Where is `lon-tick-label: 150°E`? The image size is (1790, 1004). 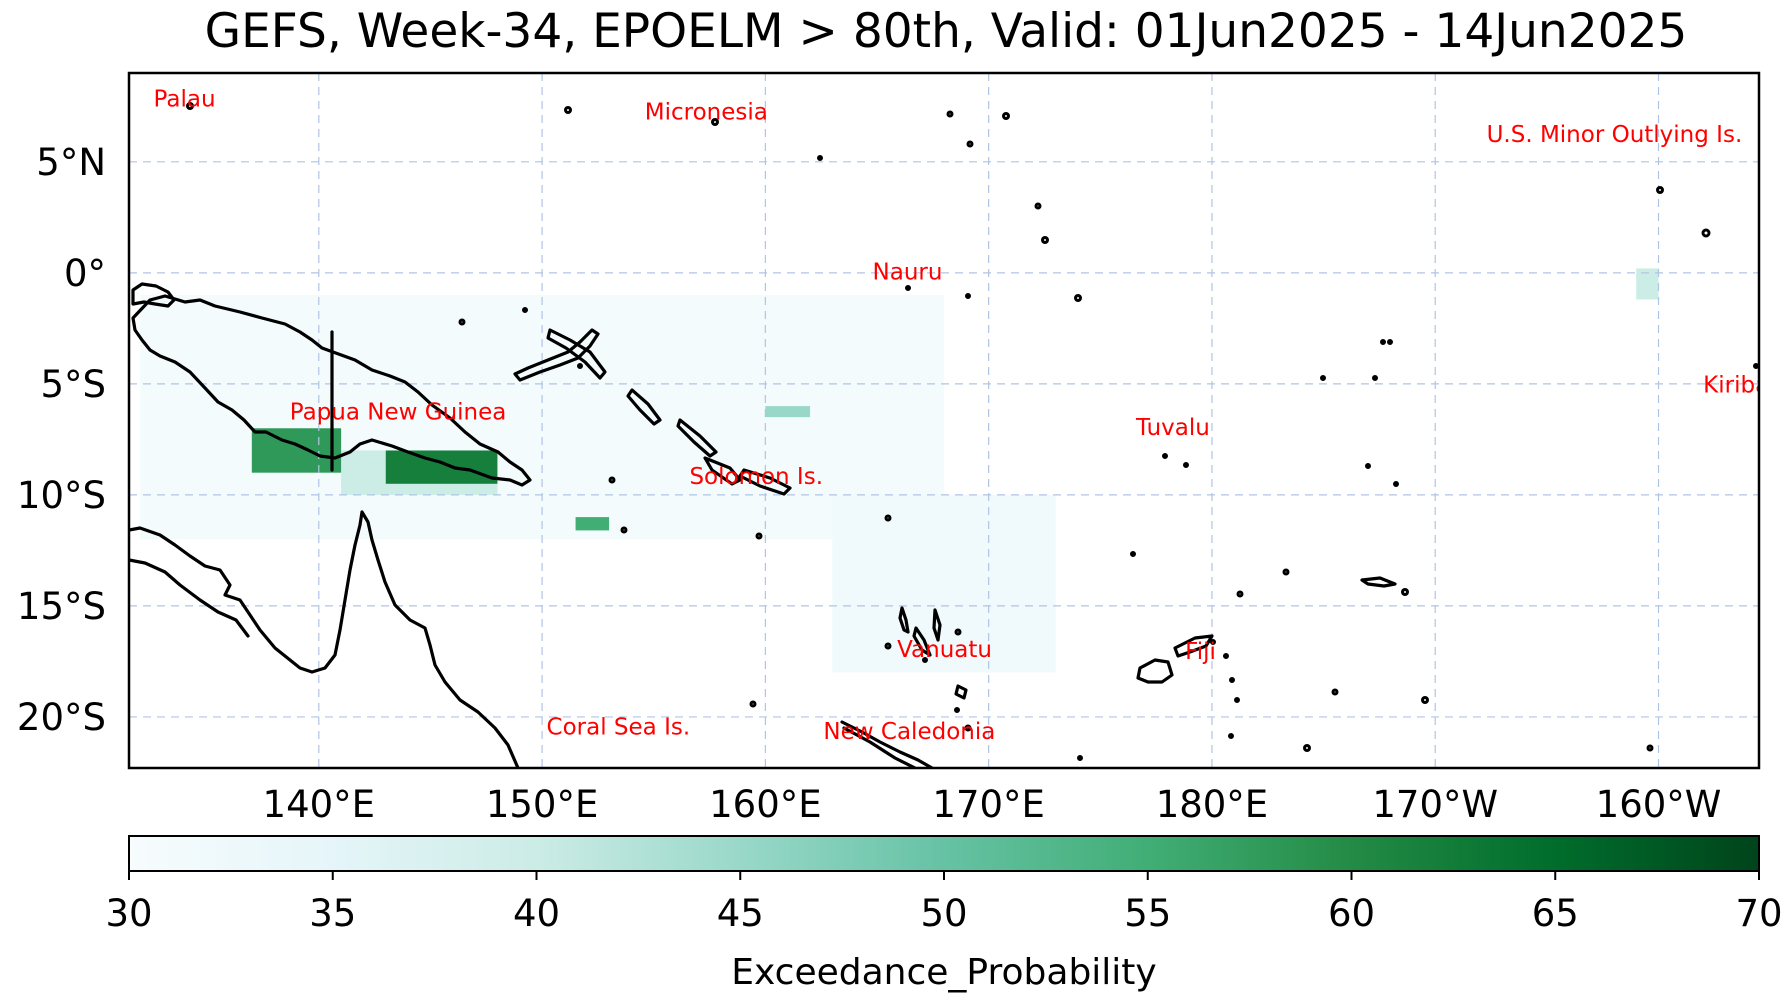
lon-tick-label: 150°E is located at coordinates (542, 804).